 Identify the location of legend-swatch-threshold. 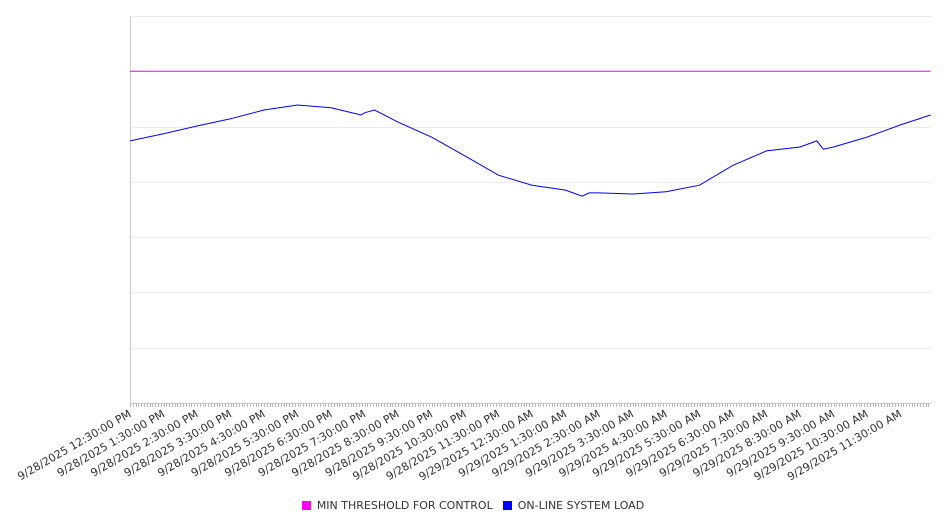
(306, 505).